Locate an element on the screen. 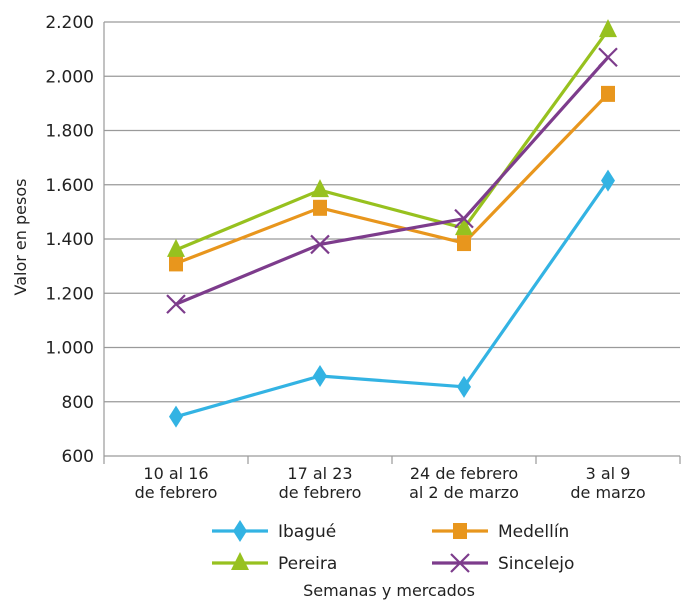  legend-label: Ibagué is located at coordinates (307, 532).